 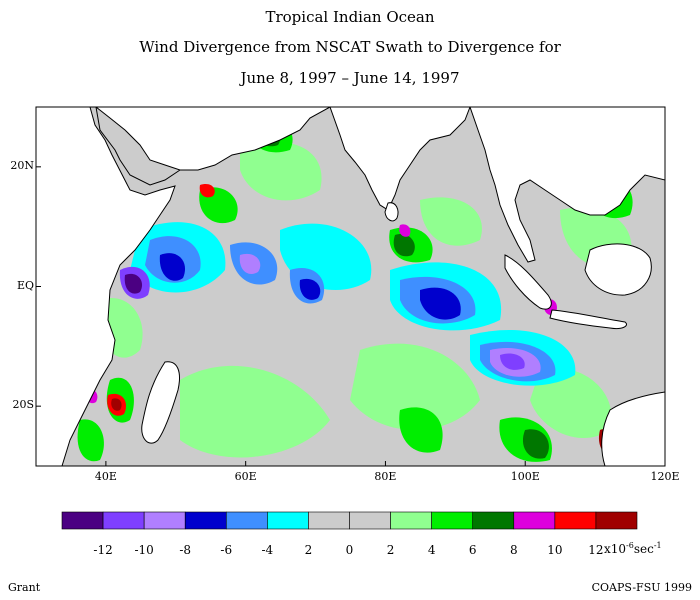 I want to click on author-credit: Grant, so click(x=24, y=587).